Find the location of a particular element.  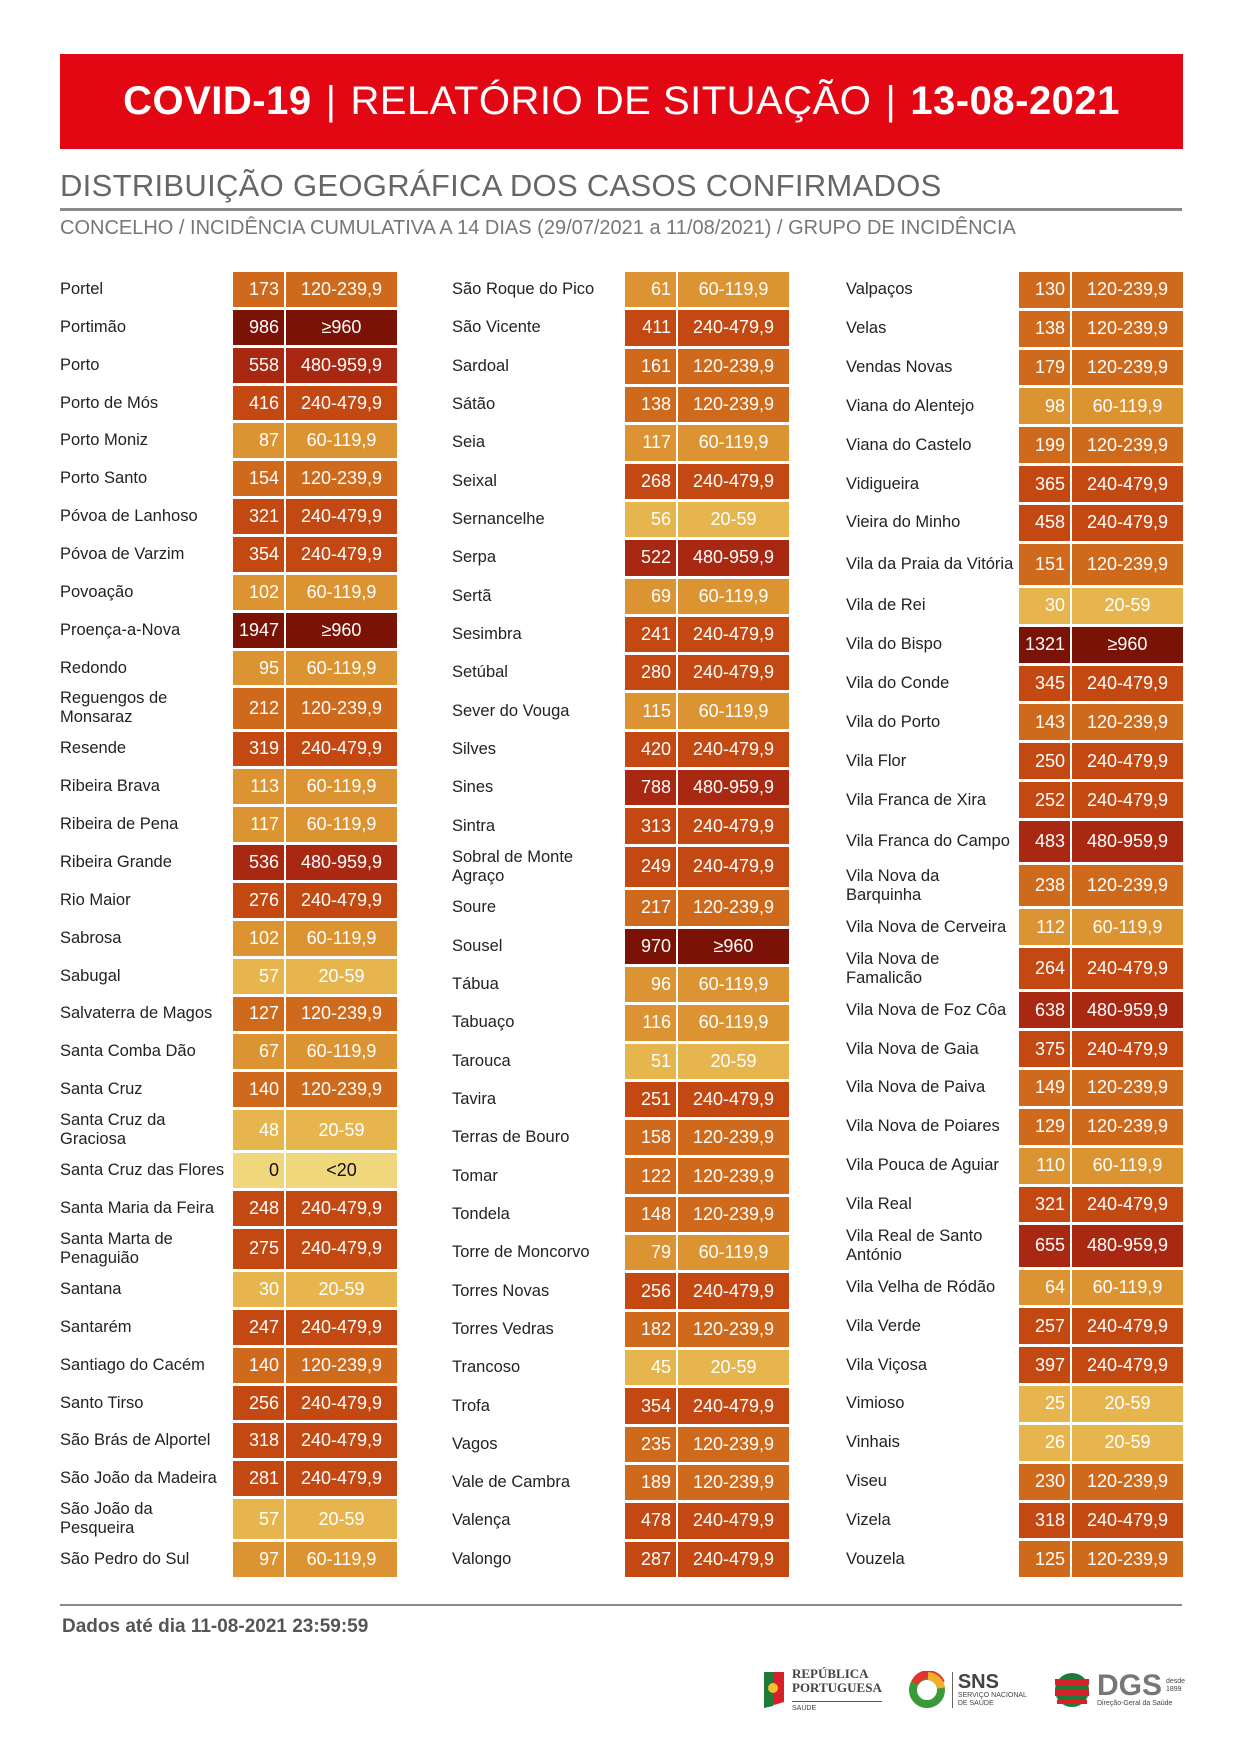

table-row: Valongo 287 240-479,9 is located at coordinates (620, 1559).